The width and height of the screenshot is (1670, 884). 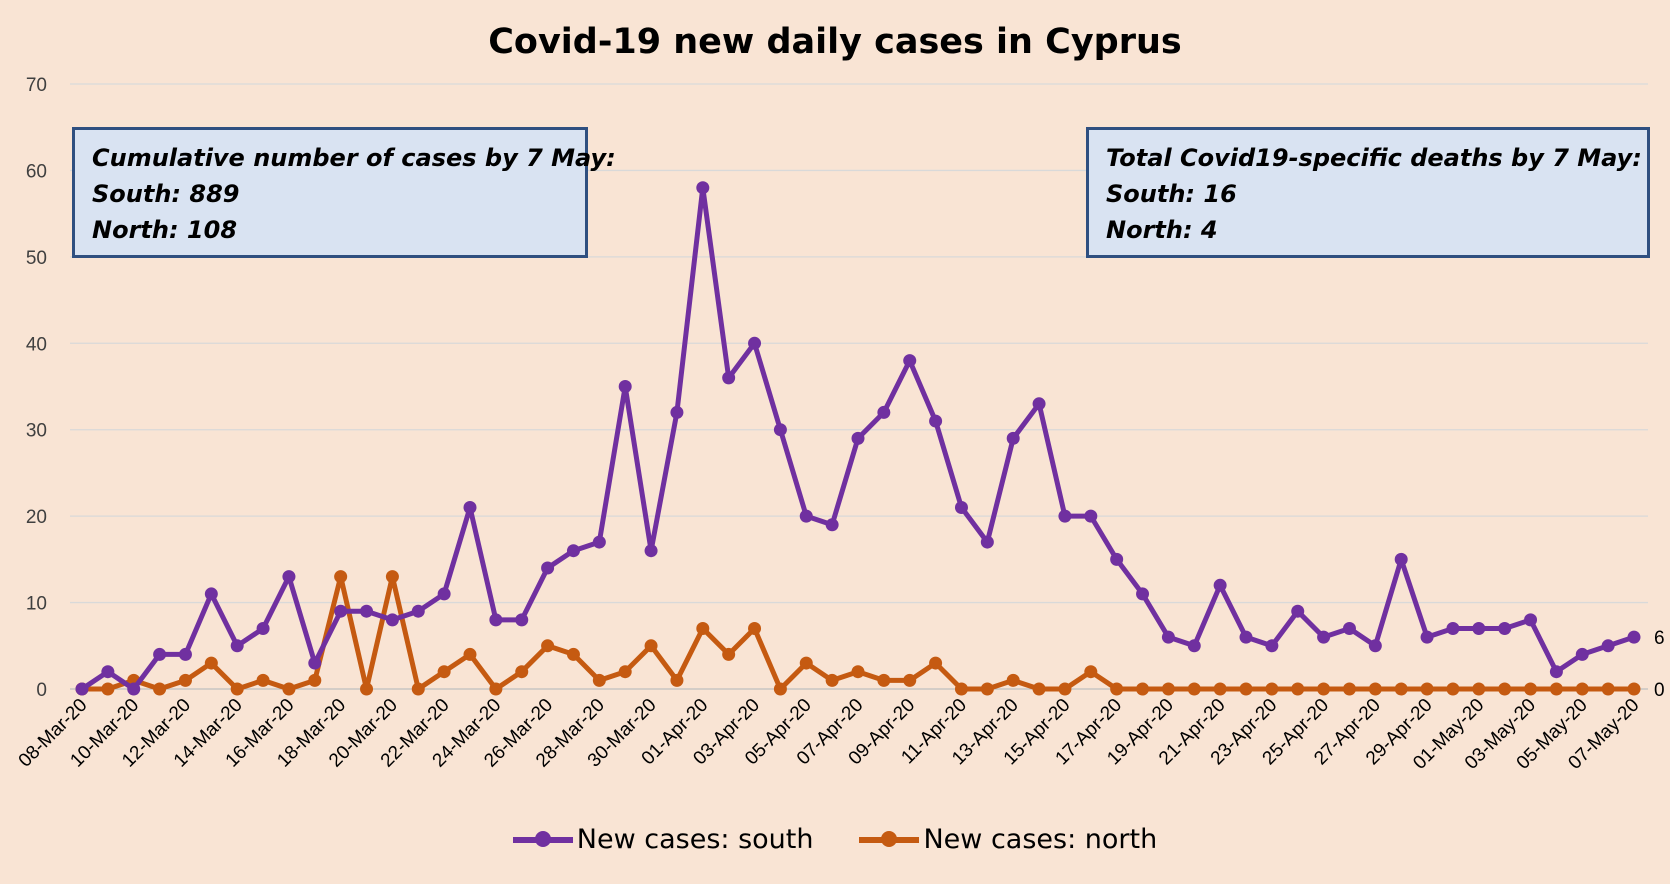 What do you see at coordinates (889, 838) in the screenshot?
I see `legend-swatch-north` at bounding box center [889, 838].